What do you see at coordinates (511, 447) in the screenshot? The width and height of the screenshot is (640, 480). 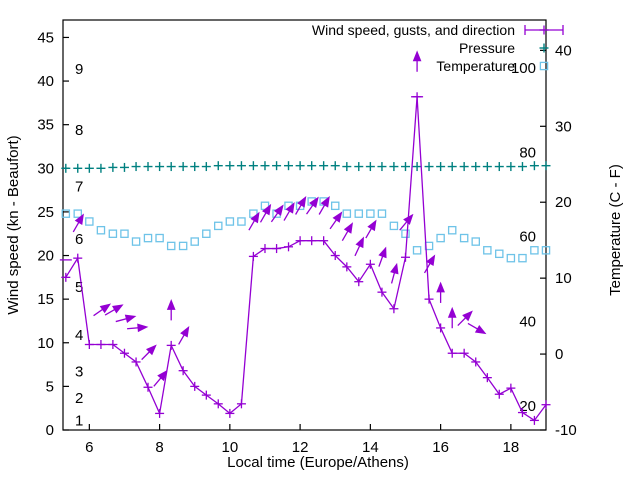 I see `x-tick-label: 18` at bounding box center [511, 447].